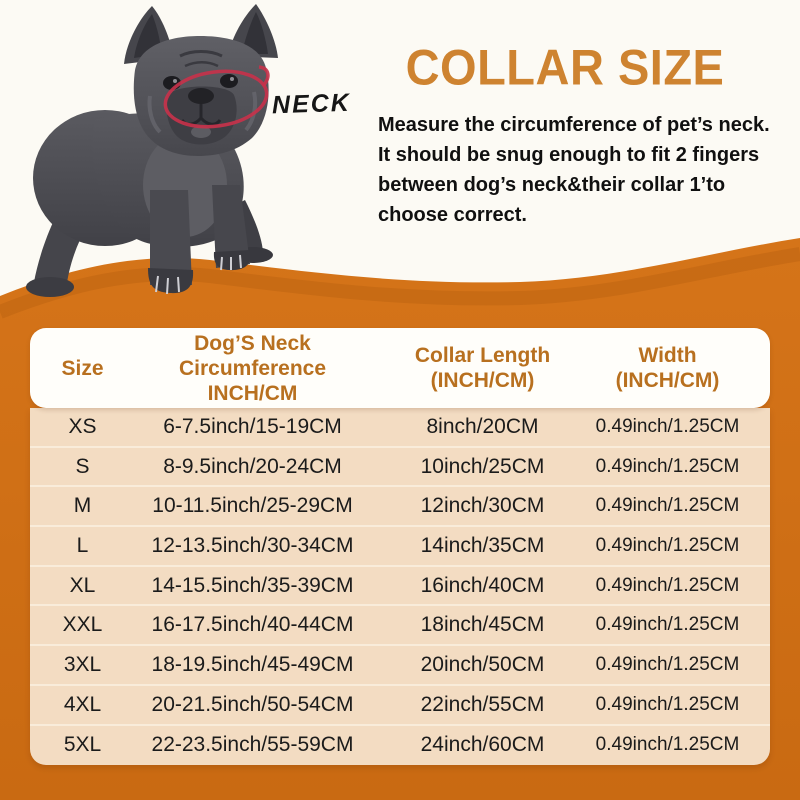  What do you see at coordinates (574, 125) in the screenshot?
I see `instruction-line: Measure the circumference of pet’s neck.` at bounding box center [574, 125].